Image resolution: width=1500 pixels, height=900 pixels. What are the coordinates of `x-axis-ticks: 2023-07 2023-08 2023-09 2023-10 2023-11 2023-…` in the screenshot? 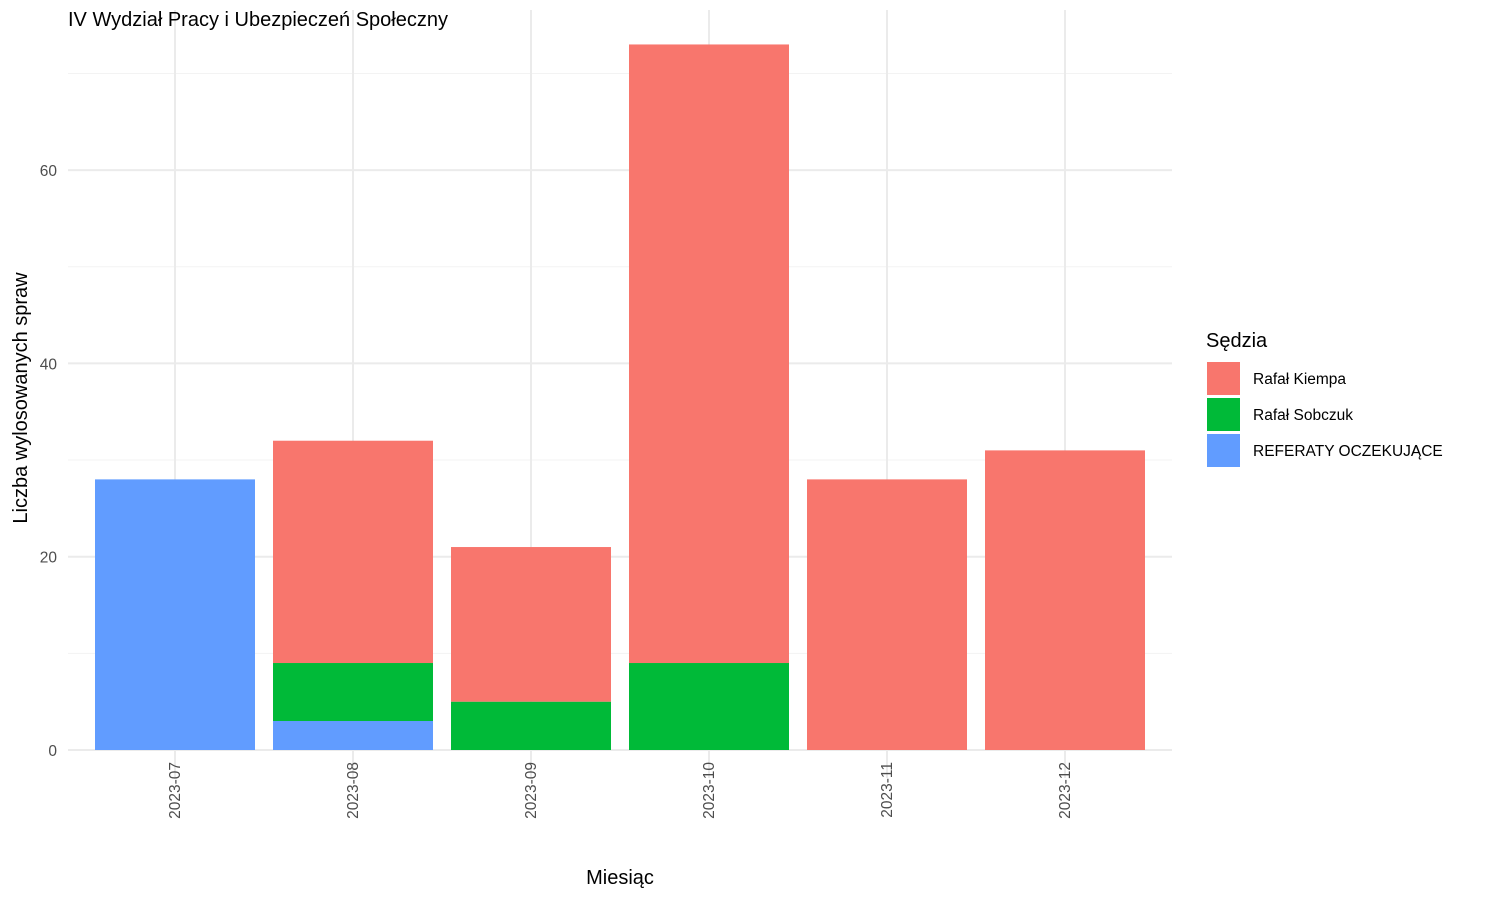 It's located at (620, 790).